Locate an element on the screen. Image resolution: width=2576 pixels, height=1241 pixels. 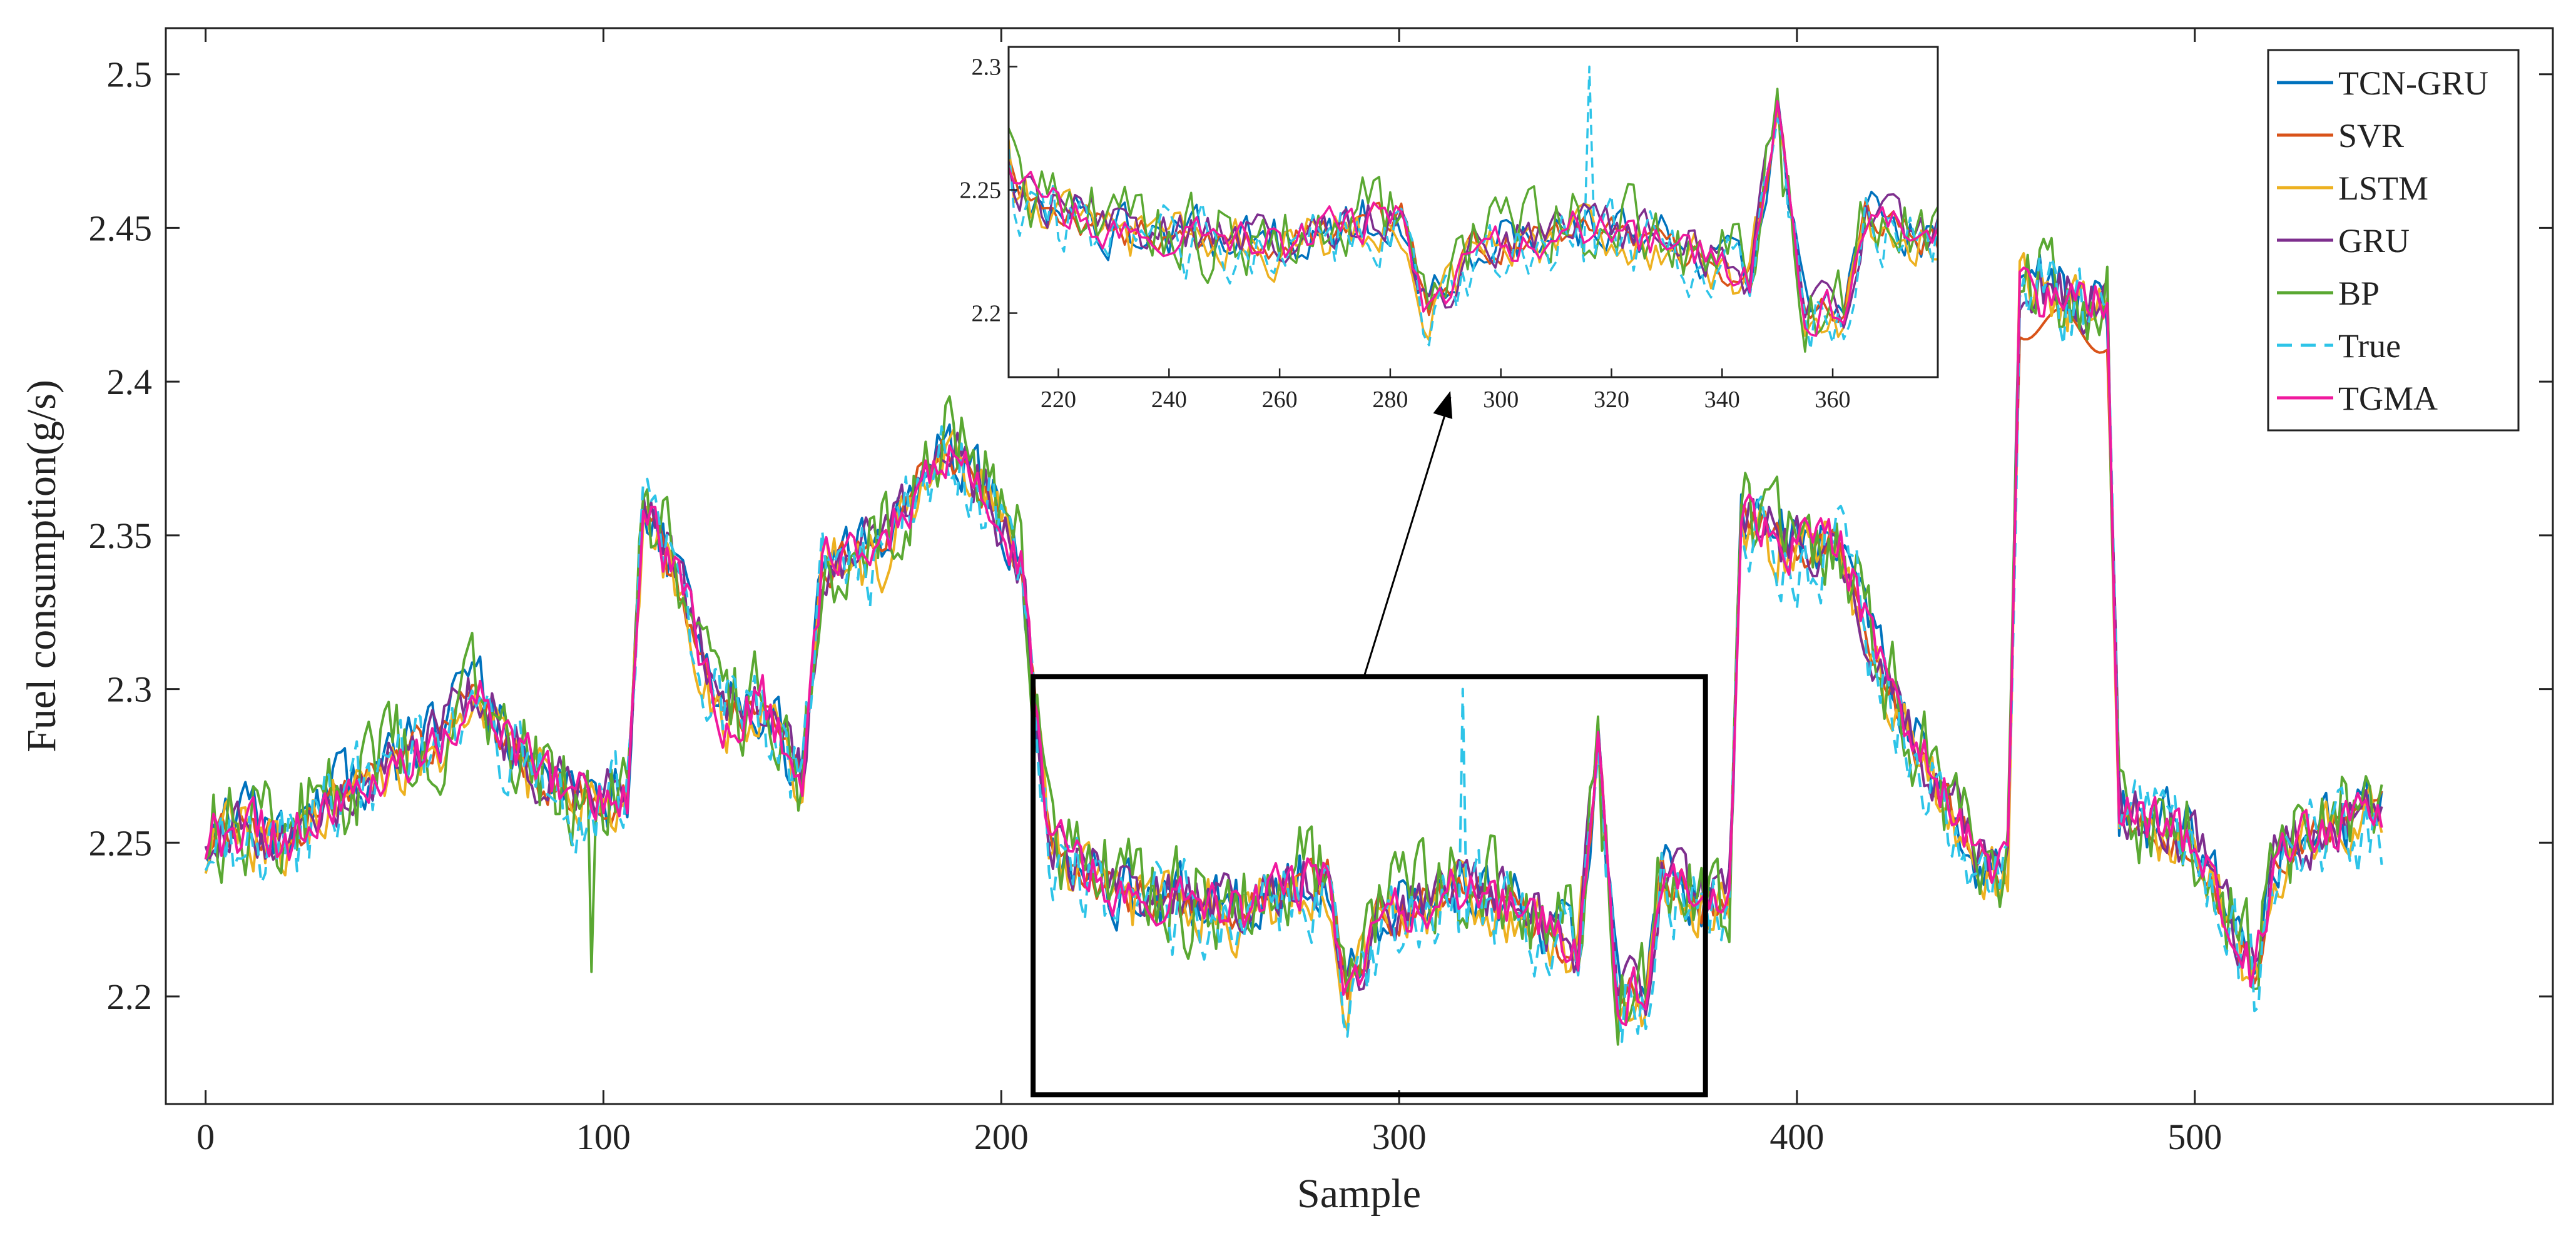
inset-background is located at coordinates (1473, 212).